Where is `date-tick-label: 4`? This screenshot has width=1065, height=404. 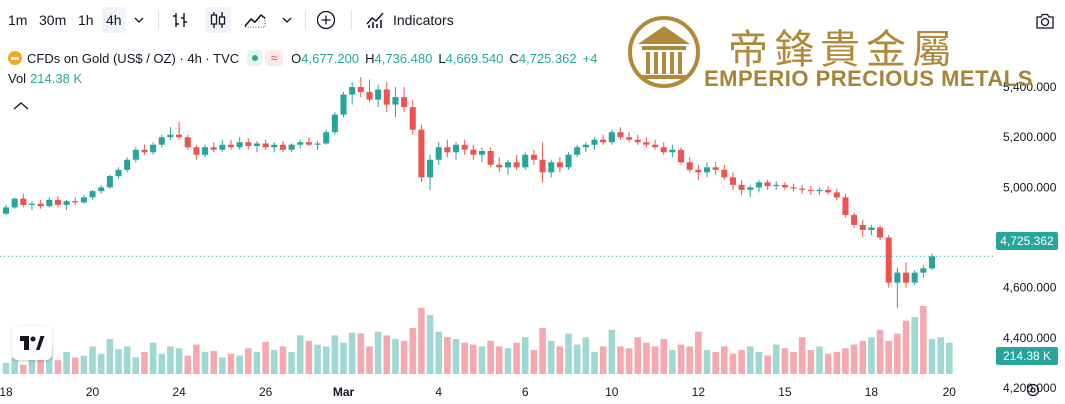 date-tick-label: 4 is located at coordinates (438, 392).